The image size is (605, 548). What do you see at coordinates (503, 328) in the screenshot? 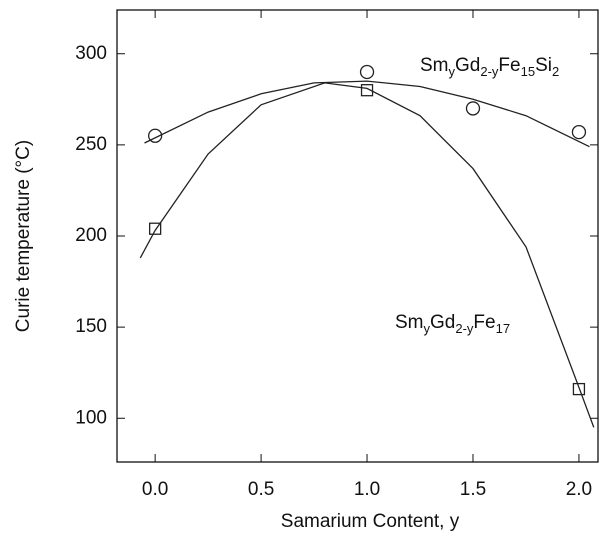
I see `label-subscript: 17` at bounding box center [503, 328].